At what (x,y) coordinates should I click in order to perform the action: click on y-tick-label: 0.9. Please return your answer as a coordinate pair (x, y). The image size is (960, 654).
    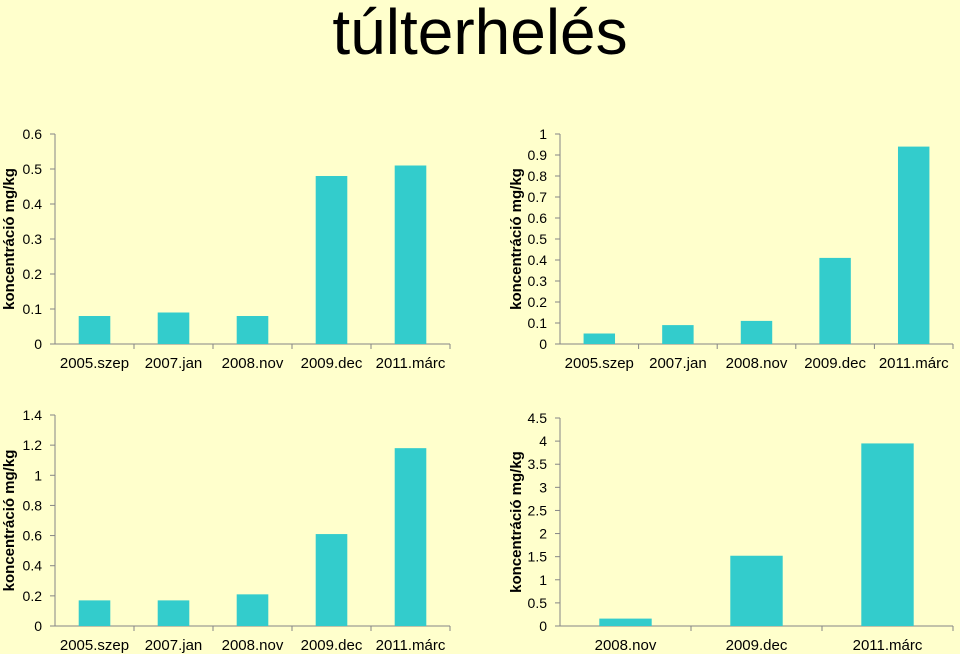
    Looking at the image, I should click on (538, 155).